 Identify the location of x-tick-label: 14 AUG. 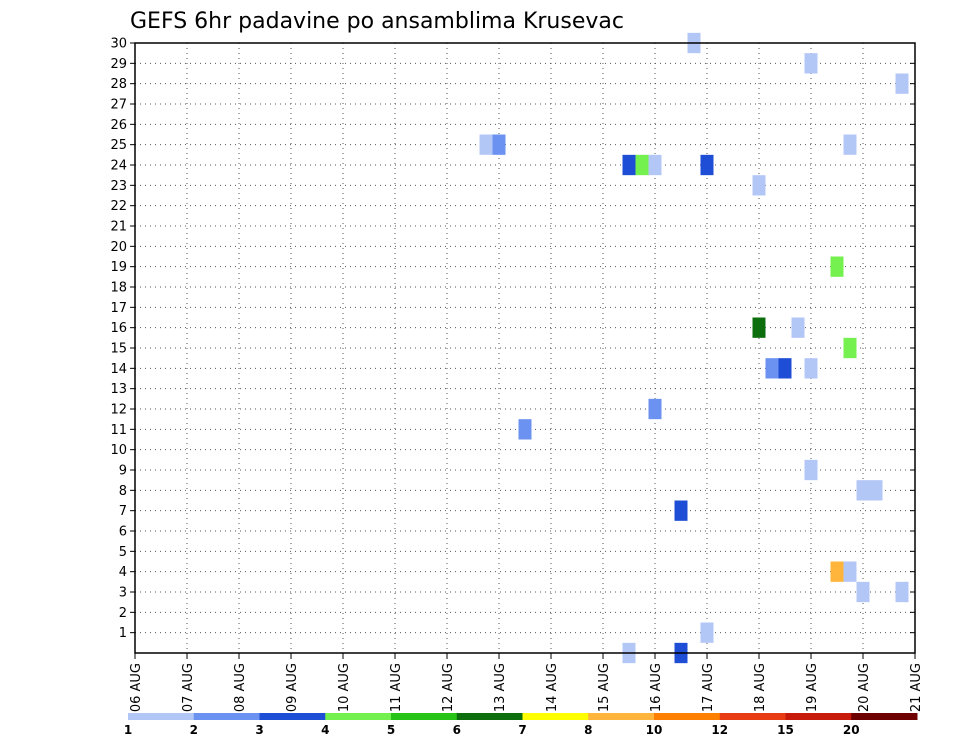
(552, 687).